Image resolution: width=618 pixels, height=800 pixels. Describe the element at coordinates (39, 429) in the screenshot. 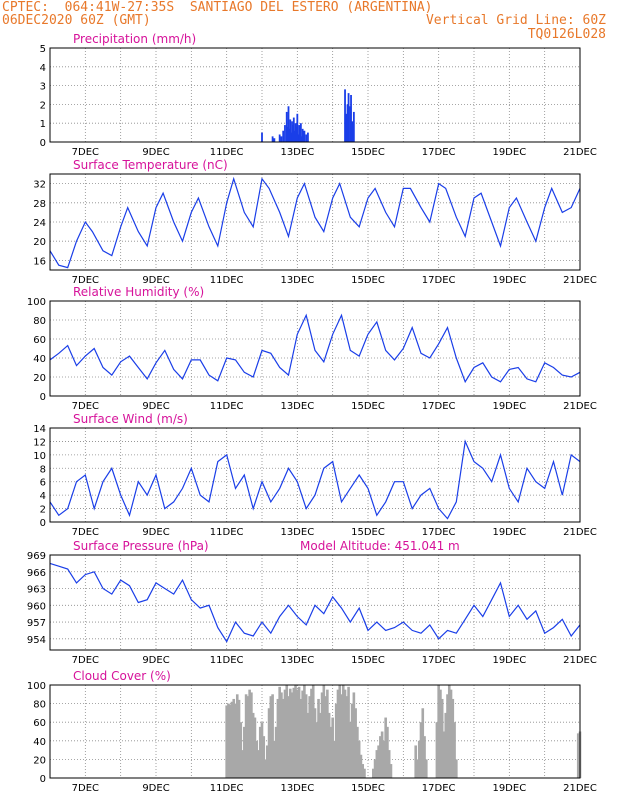

I see `y-tick-label: 14` at that location.